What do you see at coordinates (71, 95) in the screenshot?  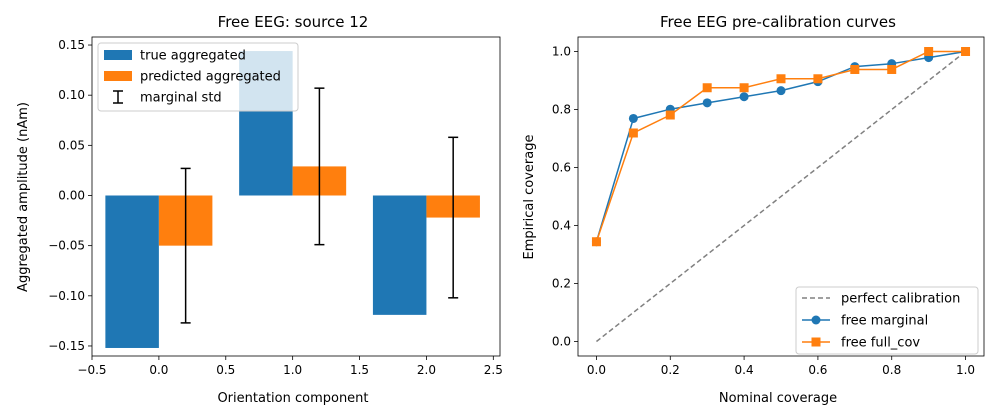 I see `bar-chart-ytick-label: 0.10` at bounding box center [71, 95].